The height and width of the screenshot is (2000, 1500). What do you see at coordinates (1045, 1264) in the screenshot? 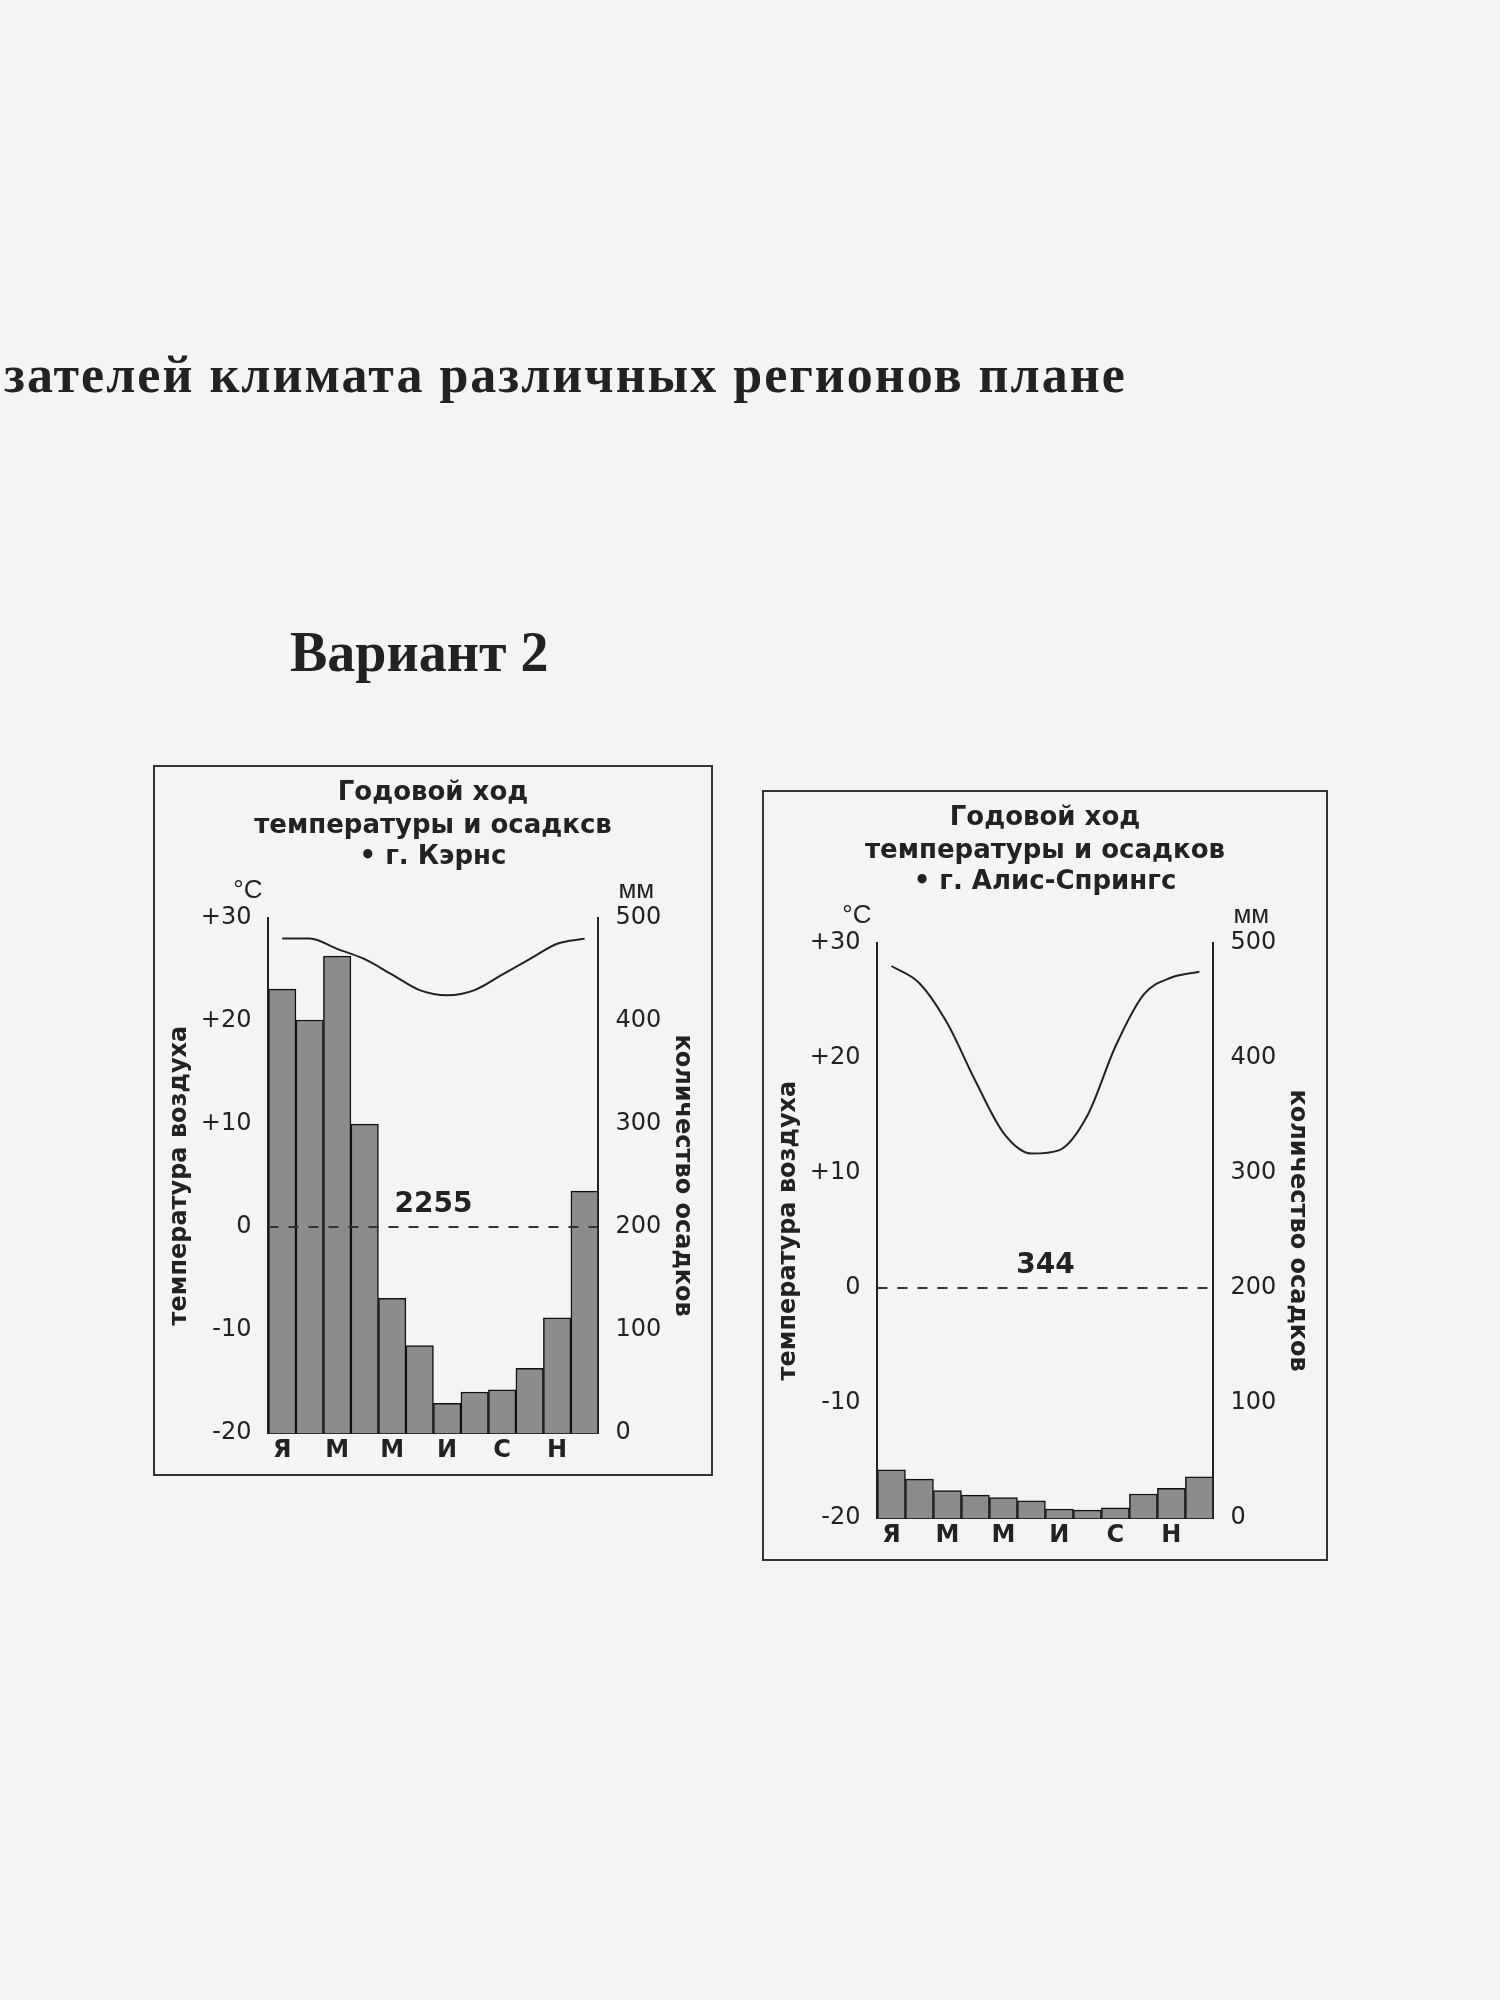
I see `annotation: 344` at bounding box center [1045, 1264].